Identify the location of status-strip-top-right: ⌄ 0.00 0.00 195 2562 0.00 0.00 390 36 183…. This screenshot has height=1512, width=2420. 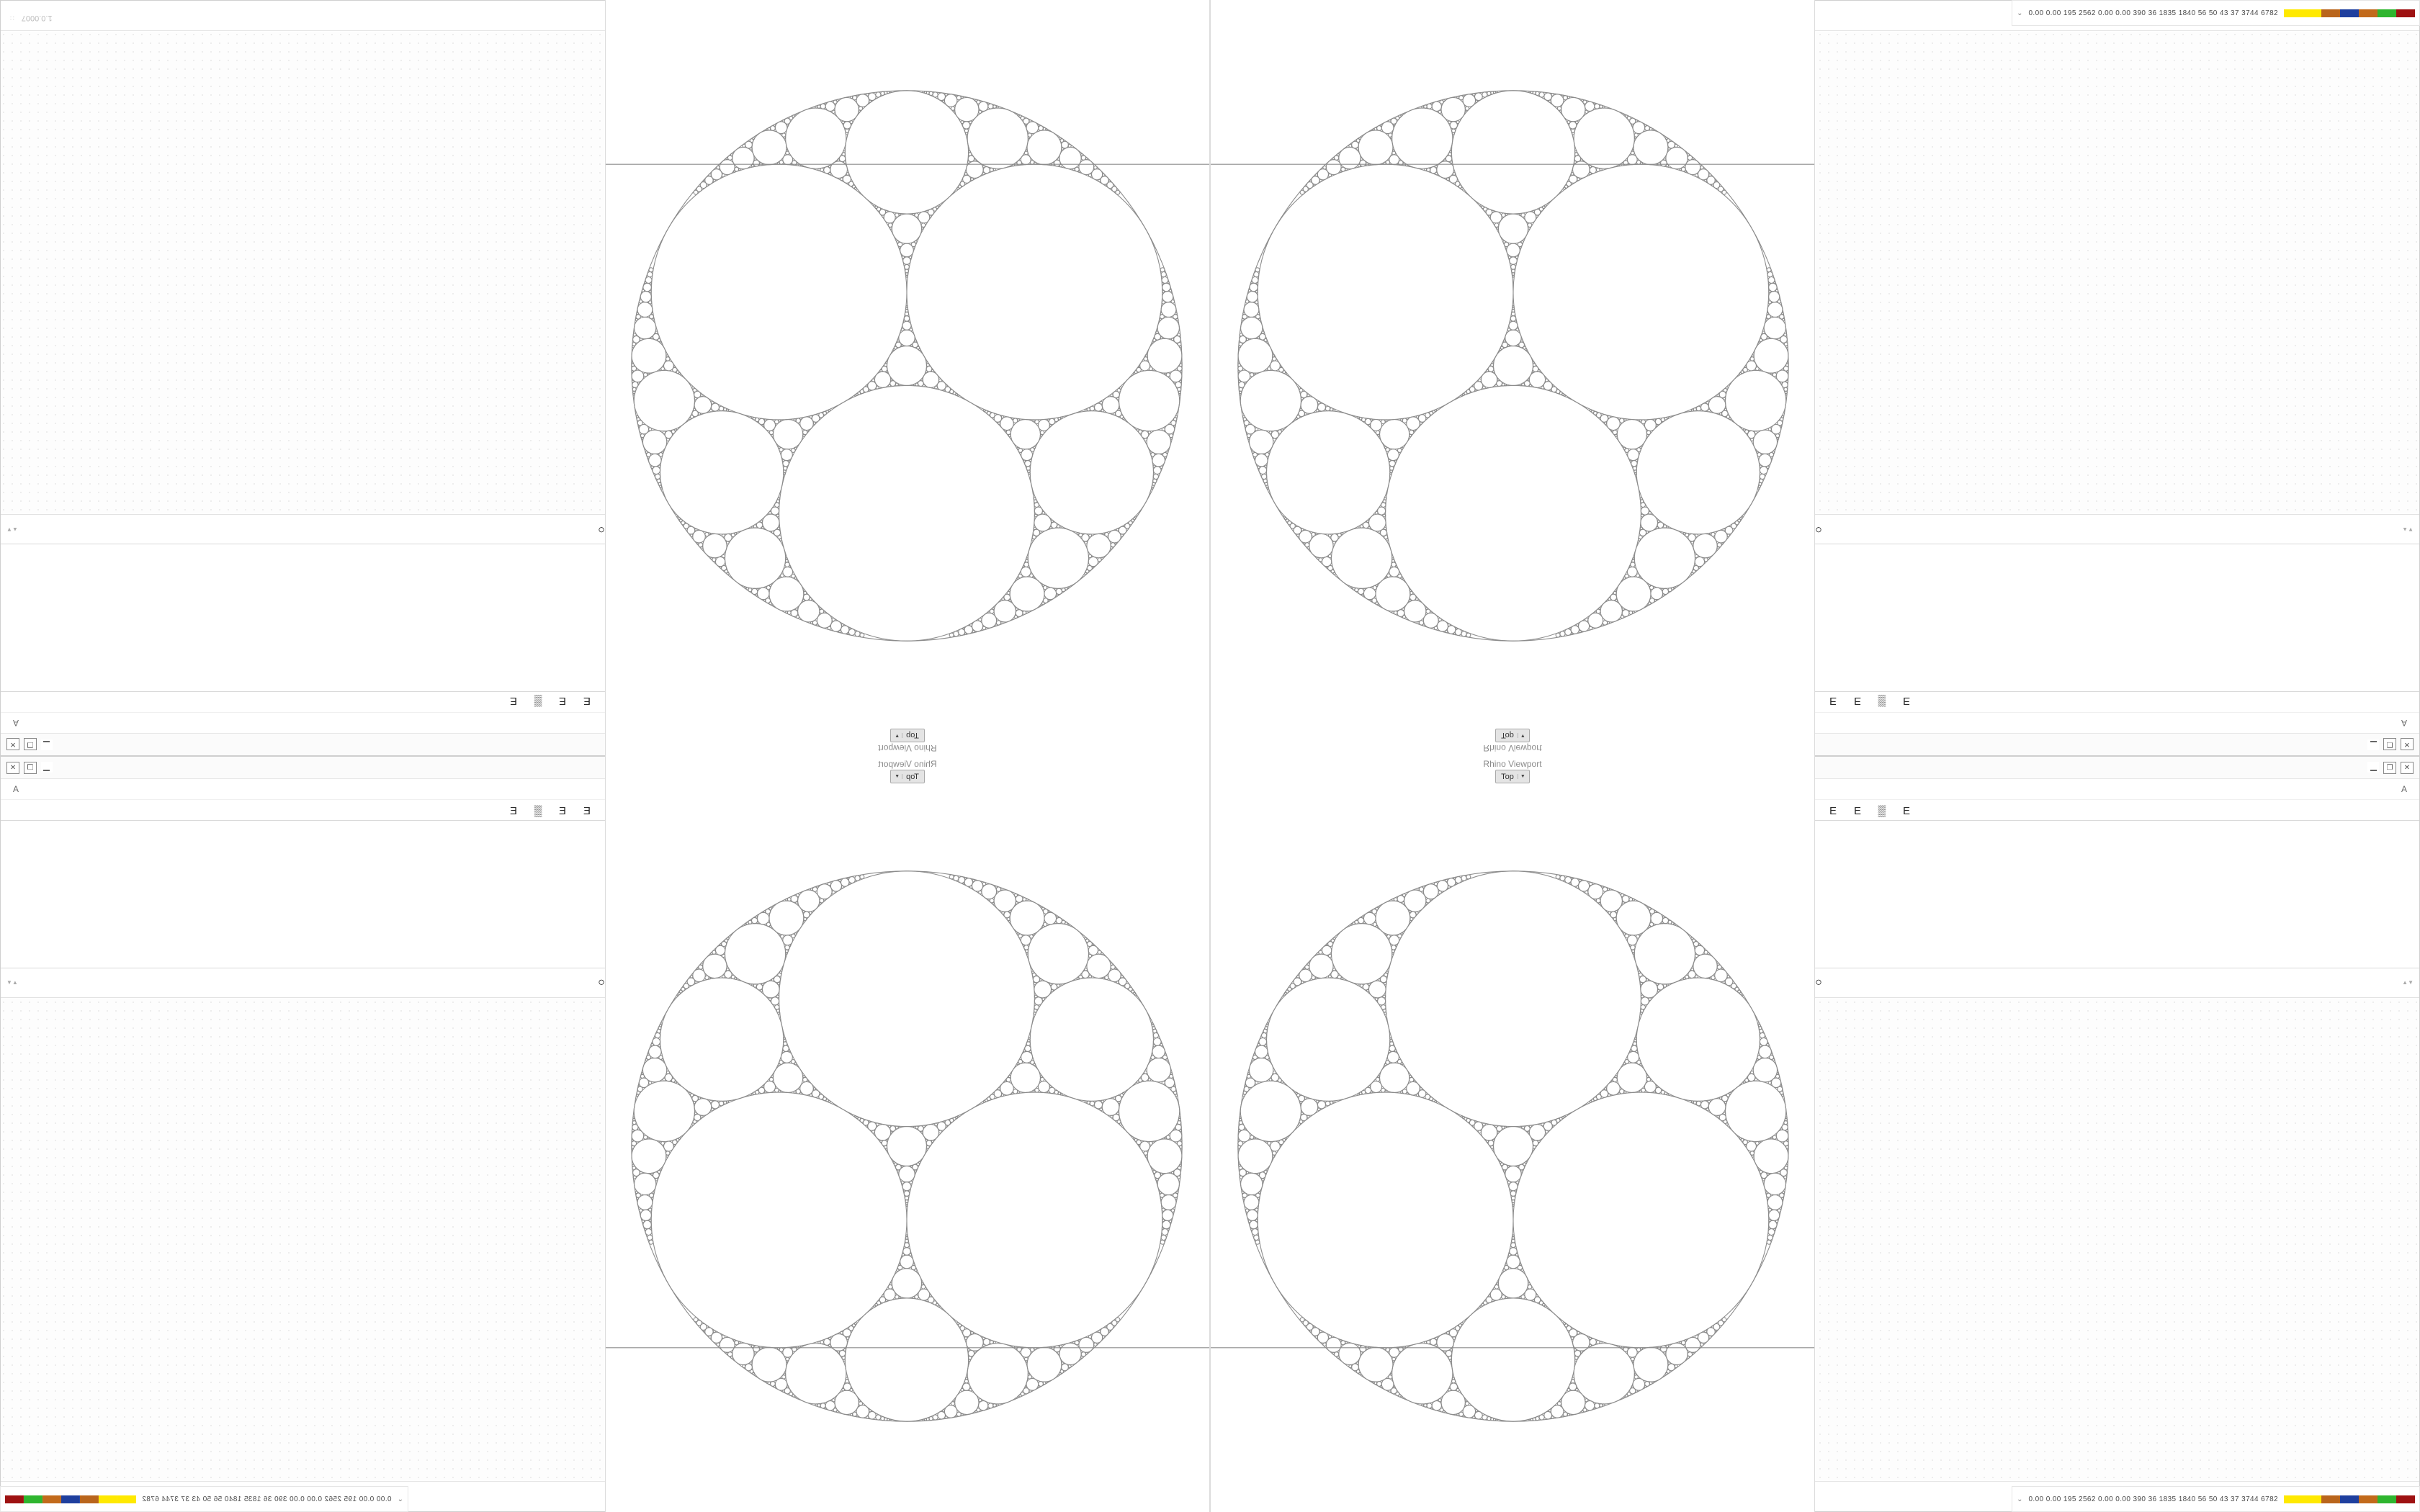
(2216, 13).